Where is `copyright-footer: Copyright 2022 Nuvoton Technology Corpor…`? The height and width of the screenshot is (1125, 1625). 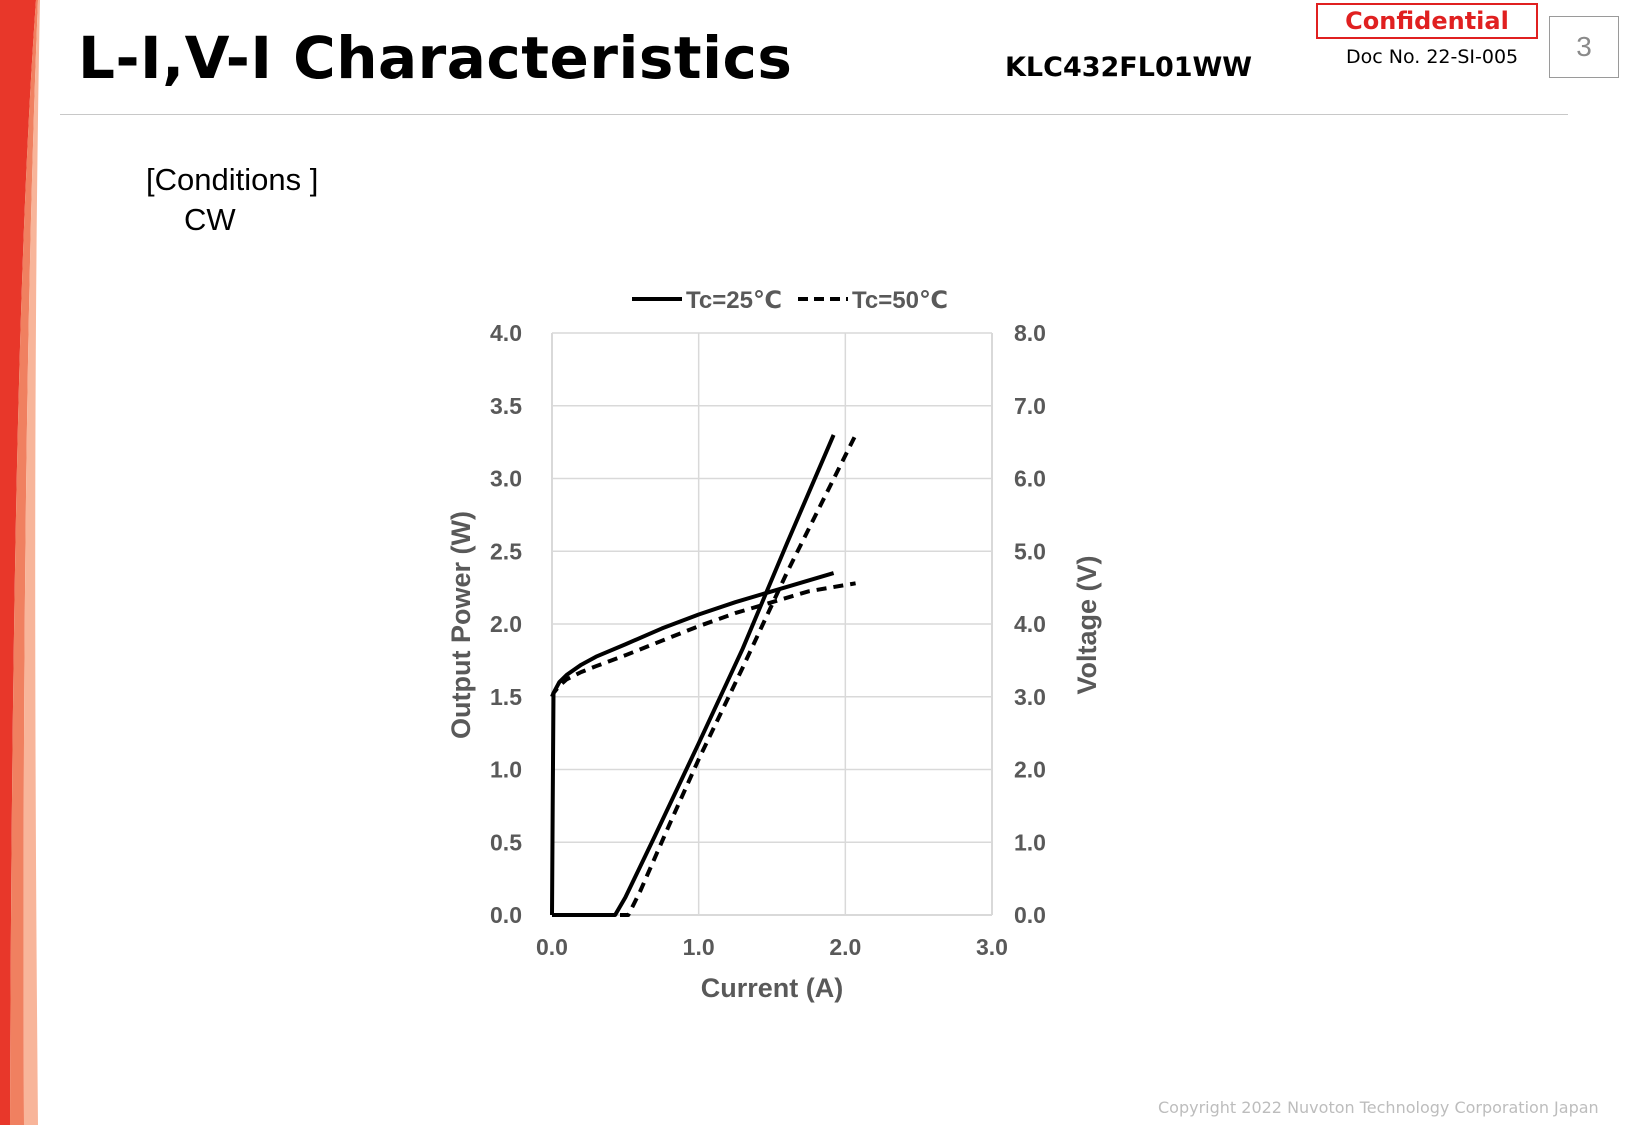
copyright-footer: Copyright 2022 Nuvoton Technology Corpor… is located at coordinates (1378, 1107).